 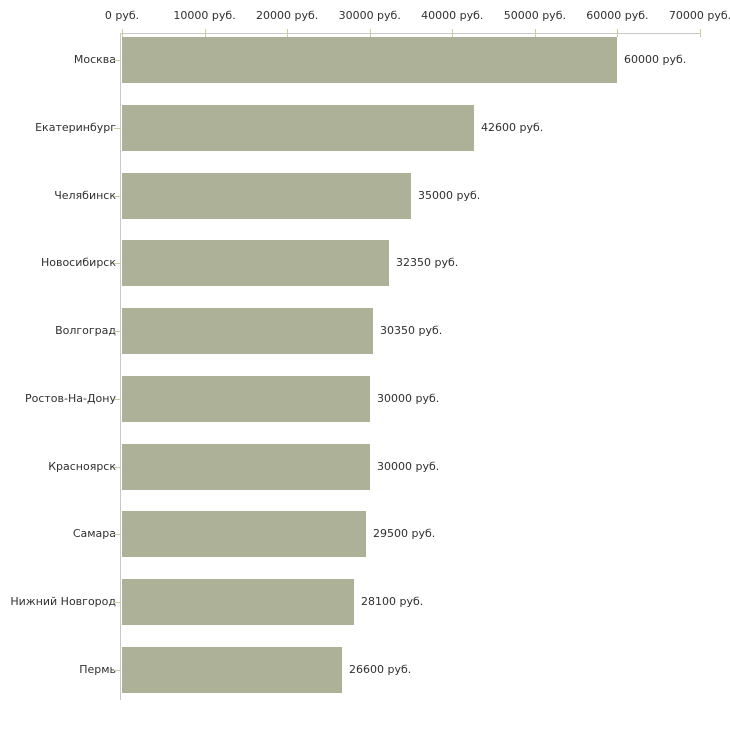 I want to click on x-tick-label: 50000 руб., so click(x=534, y=15).